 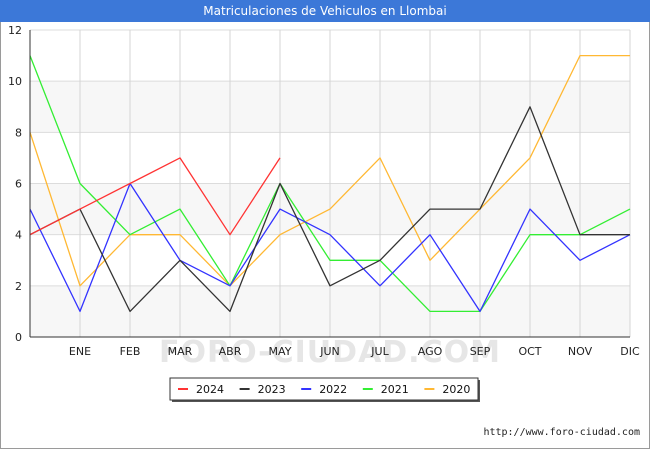 I want to click on y-tick-label: 0, so click(x=18, y=337).